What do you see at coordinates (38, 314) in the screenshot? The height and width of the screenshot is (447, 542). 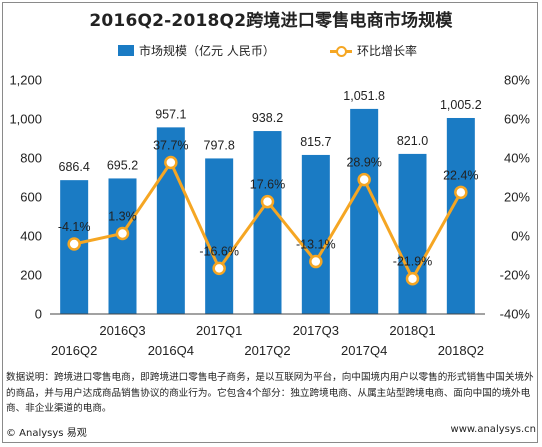 I see `y-left-tick-label: 0` at bounding box center [38, 314].